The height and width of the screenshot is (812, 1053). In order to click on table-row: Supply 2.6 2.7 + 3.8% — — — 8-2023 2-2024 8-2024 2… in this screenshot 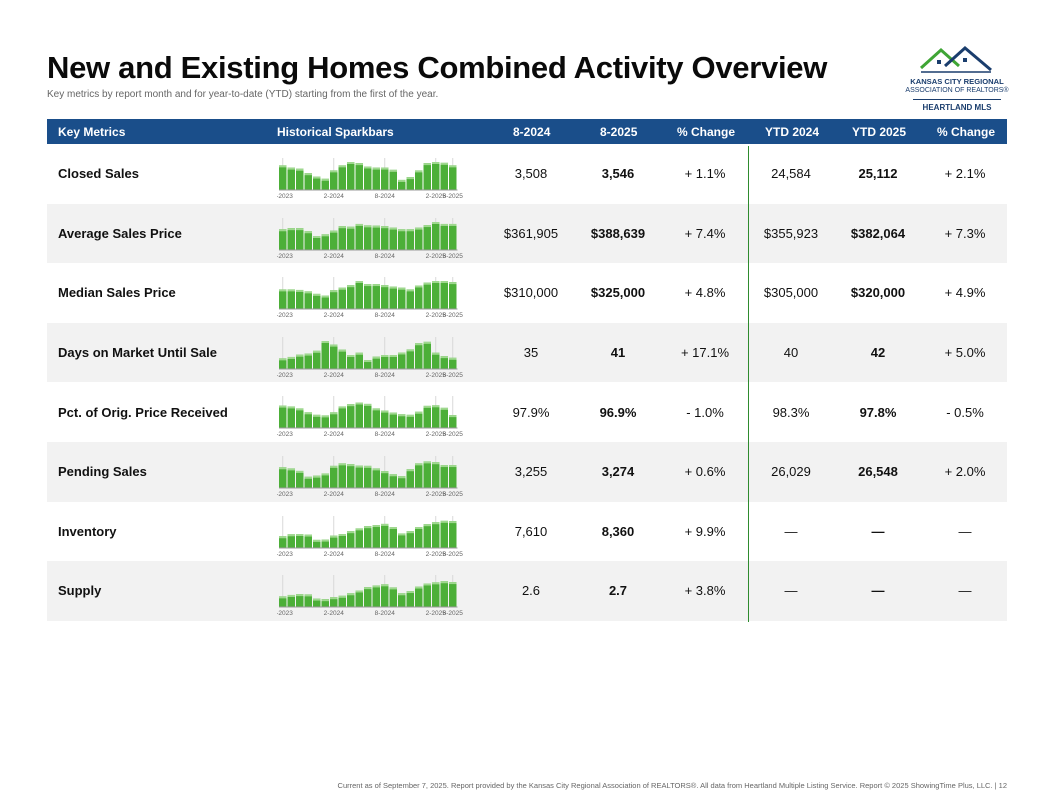, I will do `click(527, 591)`.